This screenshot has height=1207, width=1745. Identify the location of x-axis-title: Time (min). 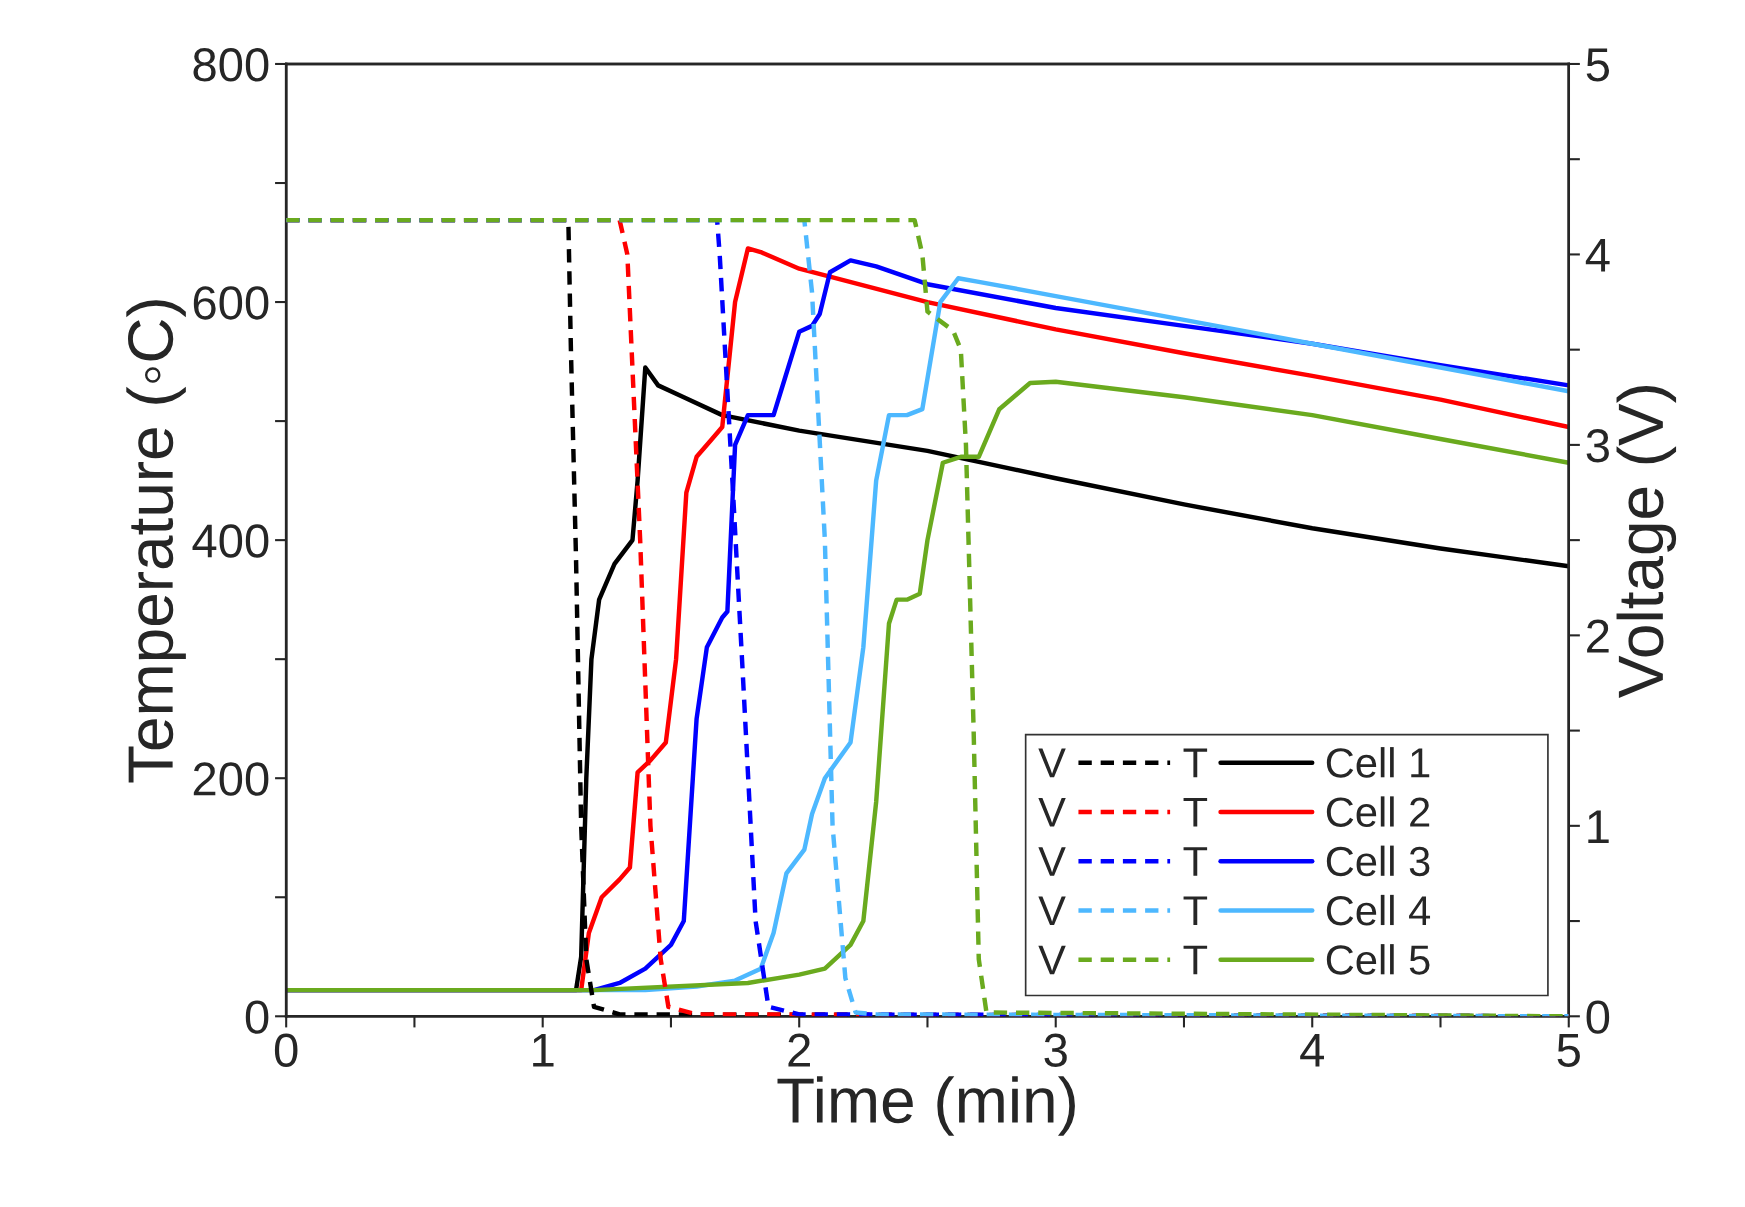
(926, 1106).